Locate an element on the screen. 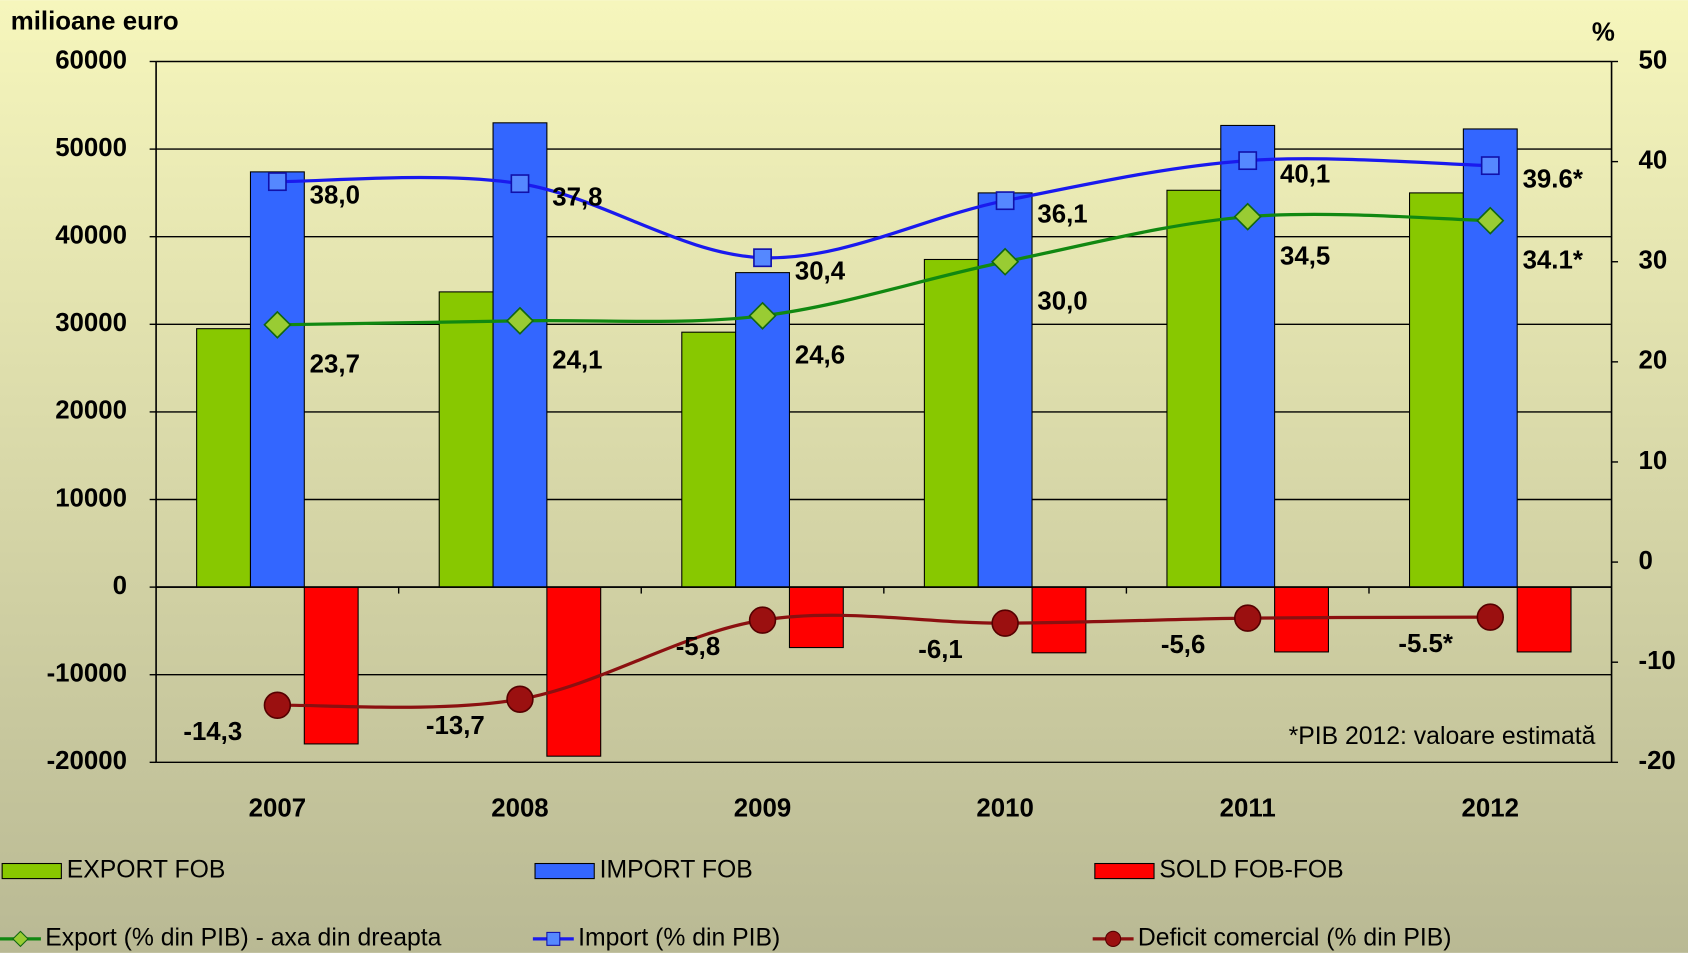 The width and height of the screenshot is (1688, 953). y-tick-label: 0 is located at coordinates (120, 586).